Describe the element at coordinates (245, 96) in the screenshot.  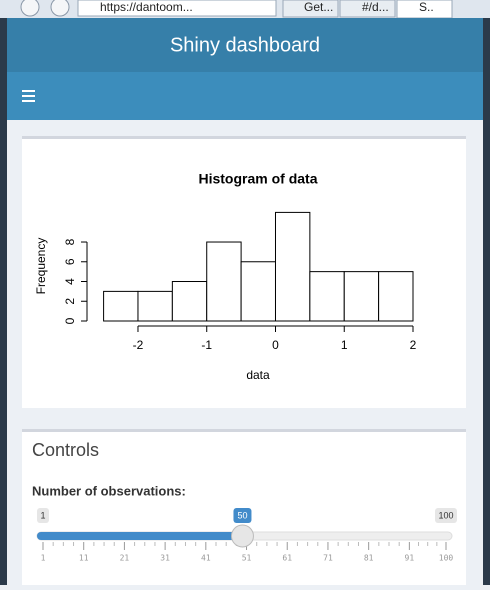
I see `navbar` at that location.